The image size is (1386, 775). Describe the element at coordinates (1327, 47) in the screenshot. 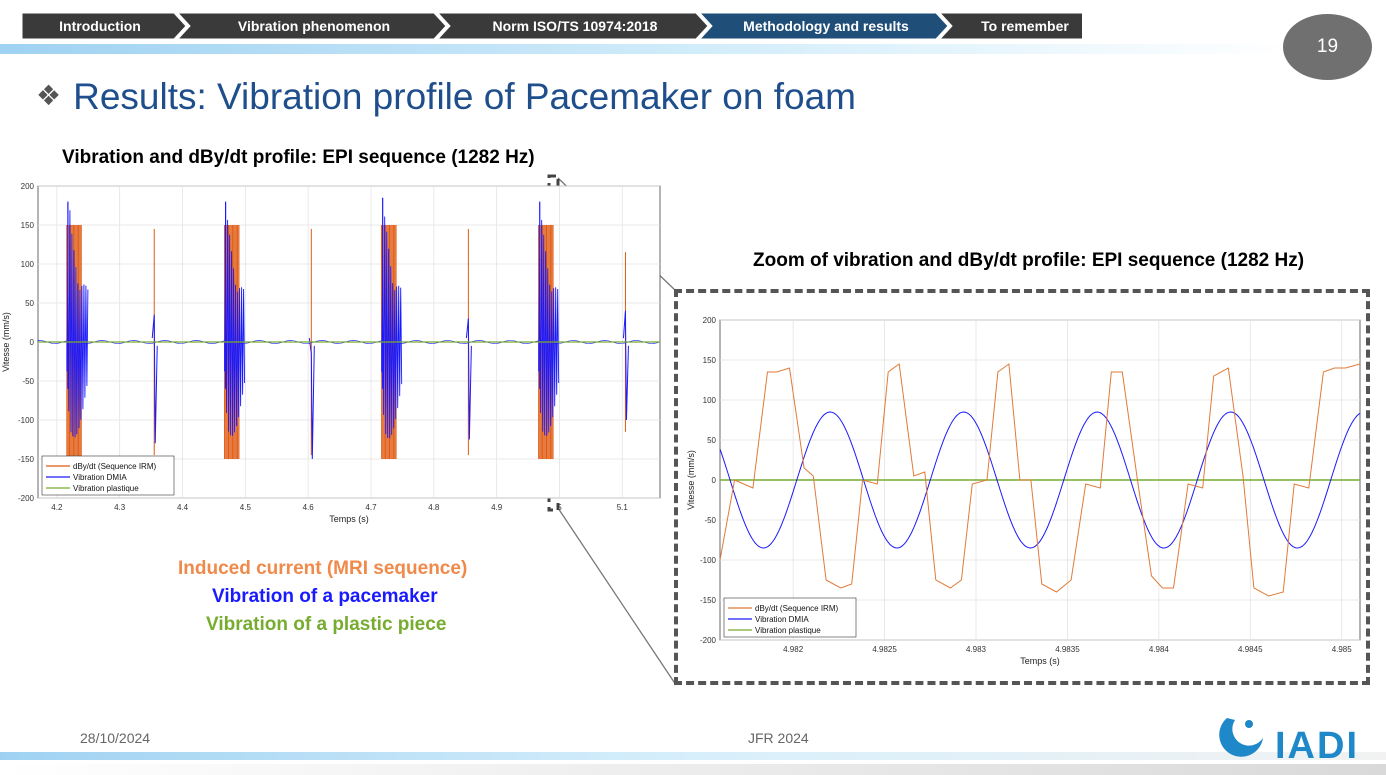

I see `page-number: 19` at that location.